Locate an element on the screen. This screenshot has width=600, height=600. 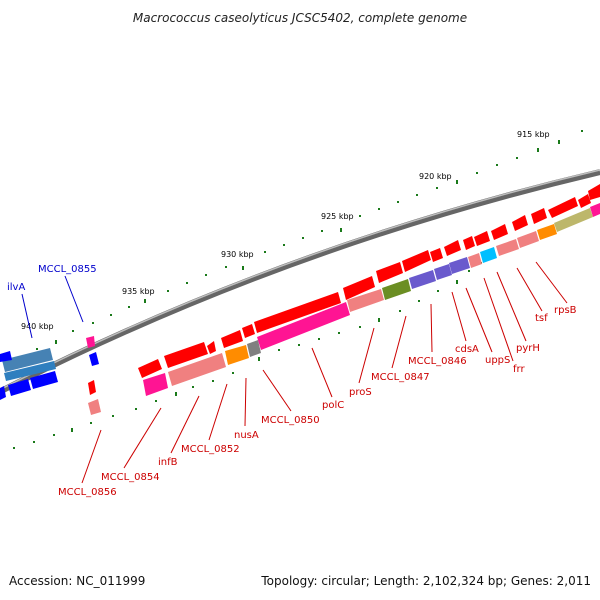
gene-label-MCCL_0856: MCCL_0856 is located at coordinates (87, 492).